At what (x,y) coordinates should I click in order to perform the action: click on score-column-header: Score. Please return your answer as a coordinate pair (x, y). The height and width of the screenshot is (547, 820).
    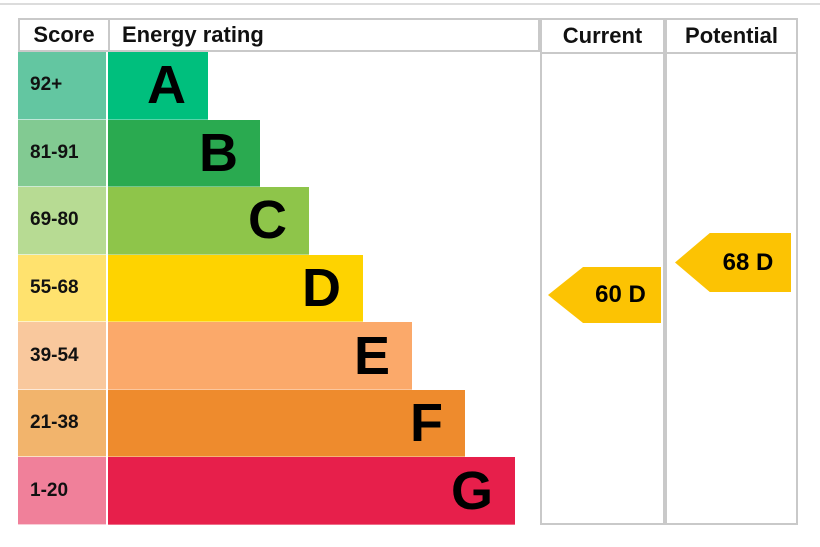
    Looking at the image, I should click on (64, 34).